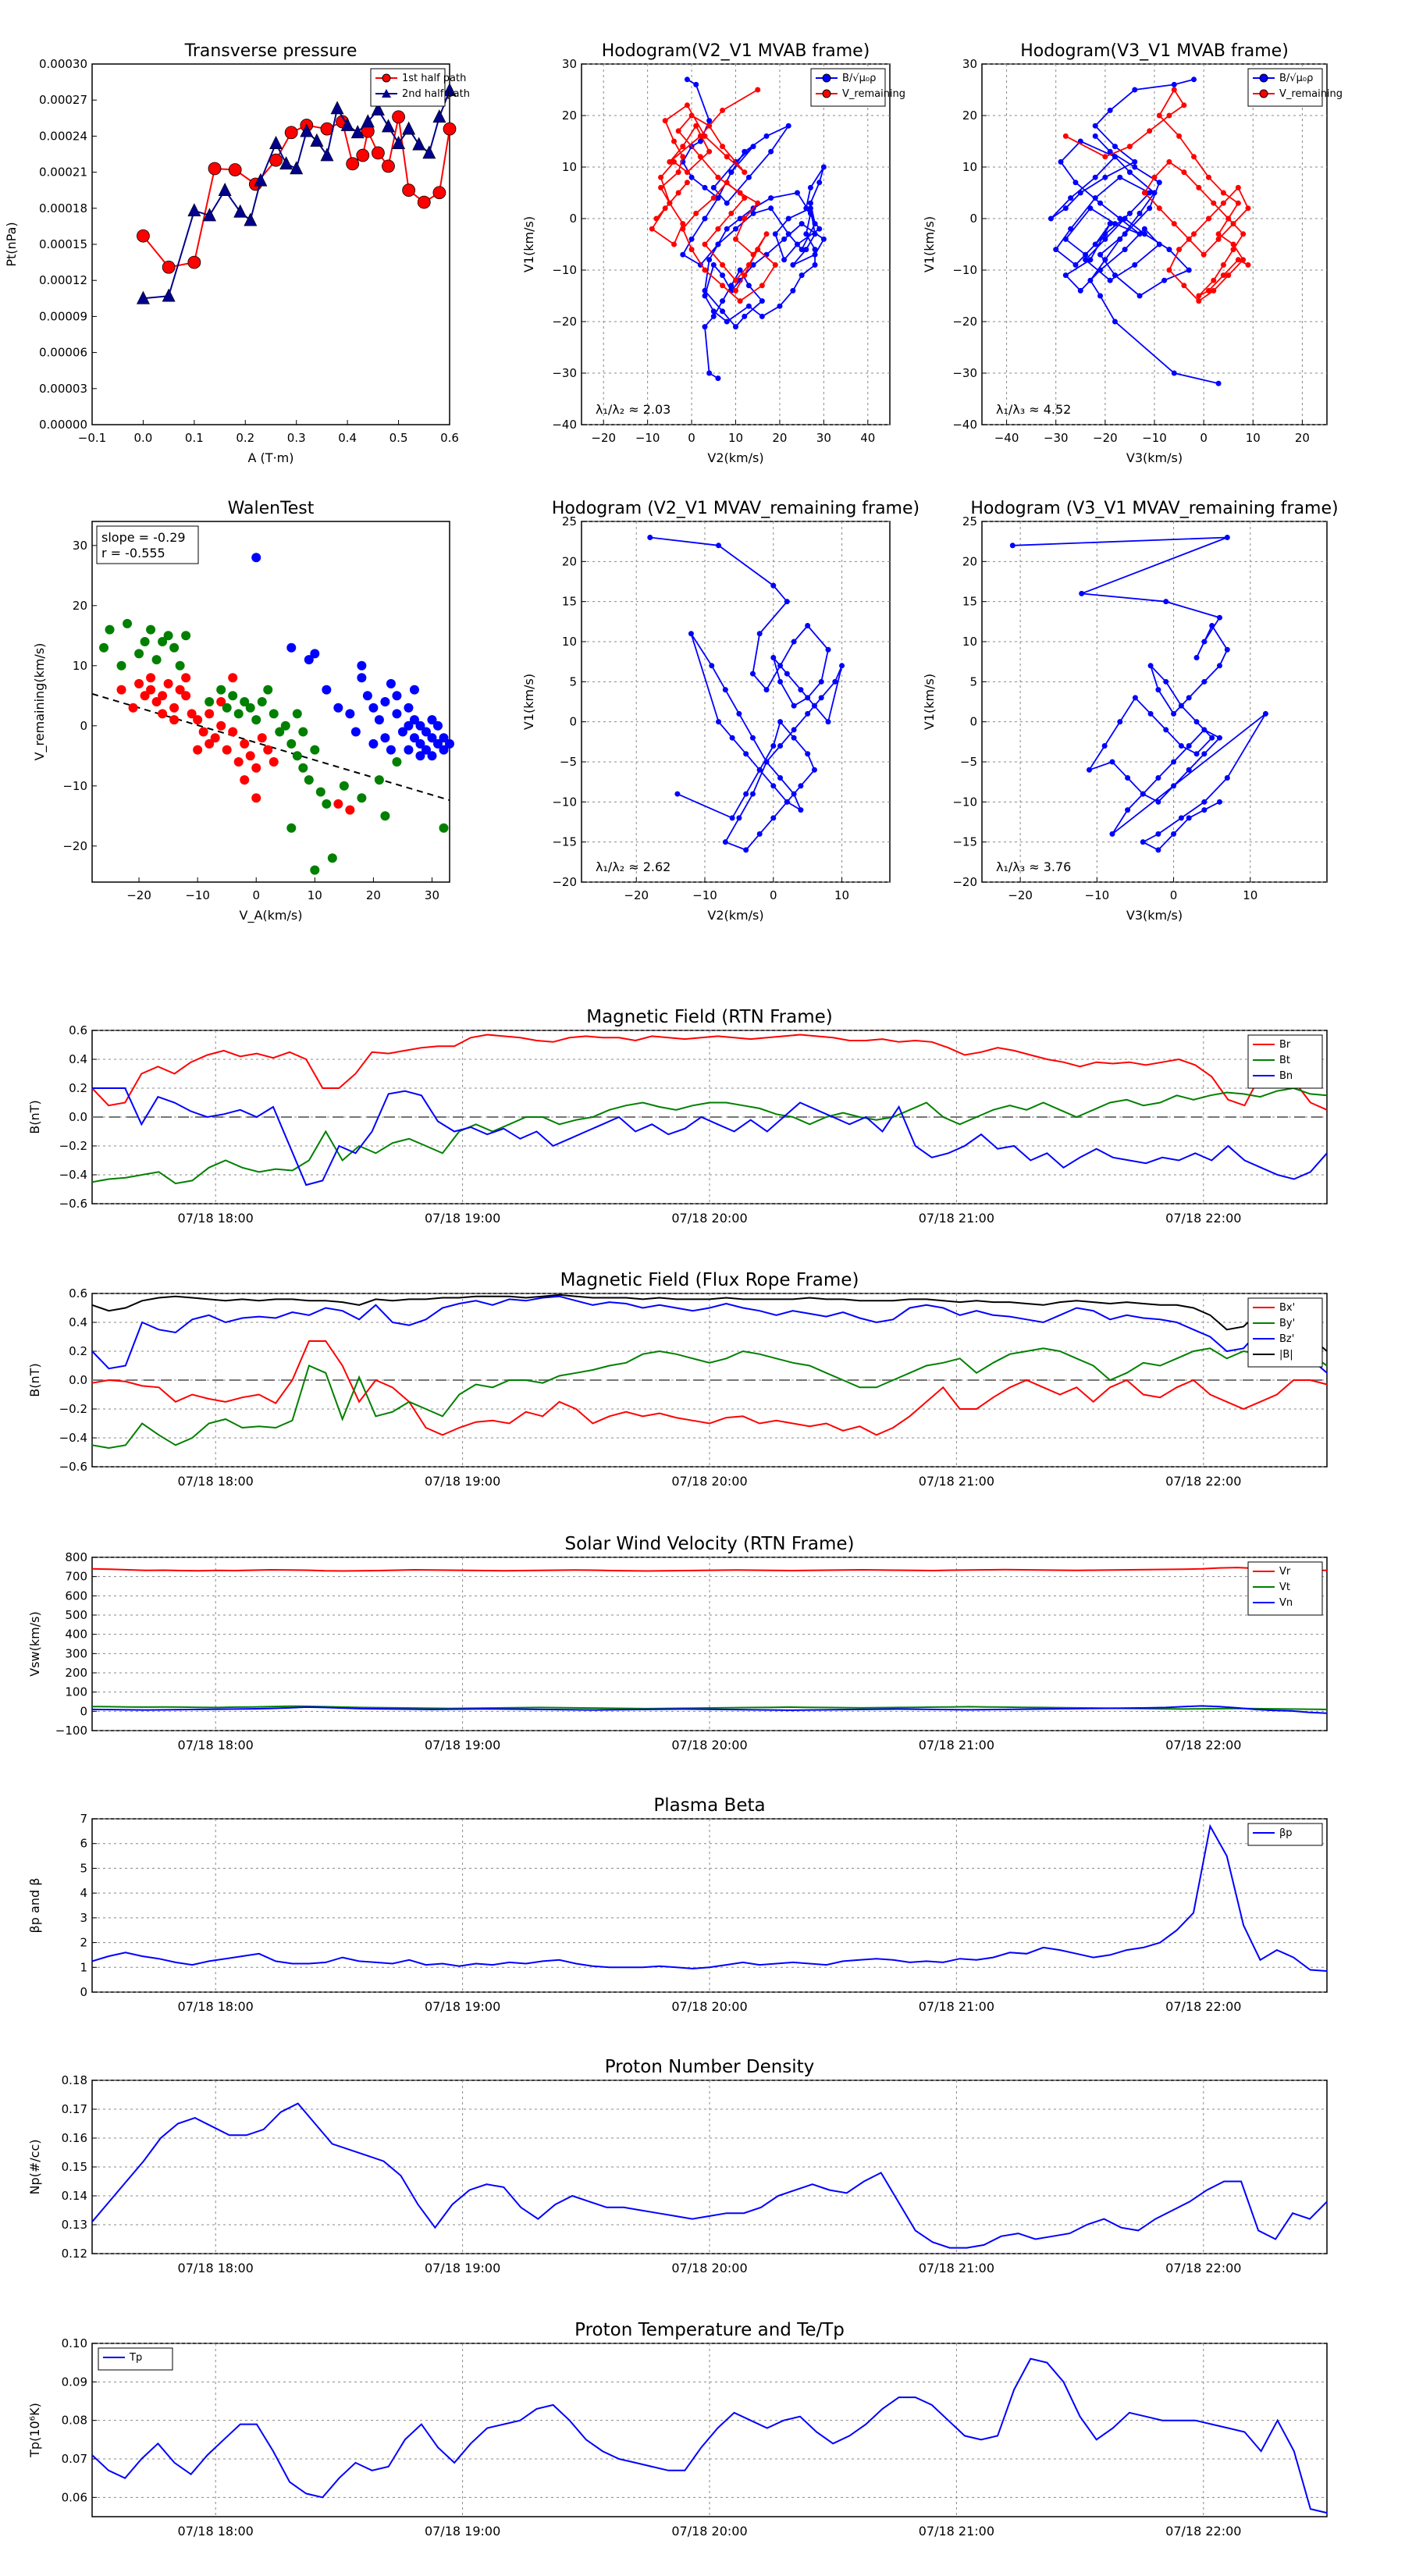 The width and height of the screenshot is (1405, 2576). I want to click on hodo-v2v1-mvab-title: Hodogram(V2_V1 MVAB frame), so click(736, 51).